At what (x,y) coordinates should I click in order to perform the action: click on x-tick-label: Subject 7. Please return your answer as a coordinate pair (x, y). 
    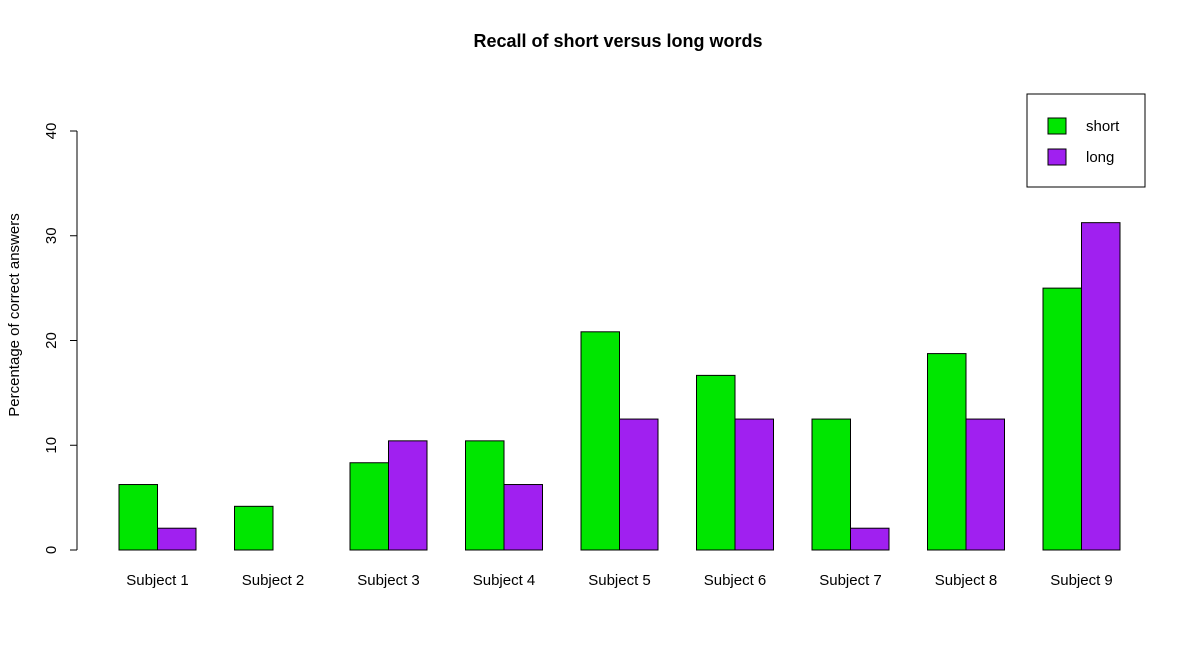
    Looking at the image, I should click on (850, 580).